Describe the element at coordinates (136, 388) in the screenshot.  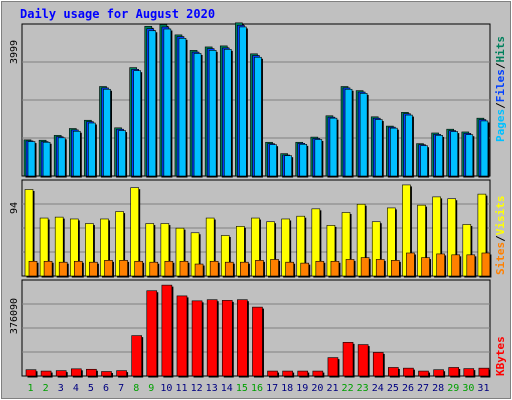
I see `x-tick-label: 8` at that location.